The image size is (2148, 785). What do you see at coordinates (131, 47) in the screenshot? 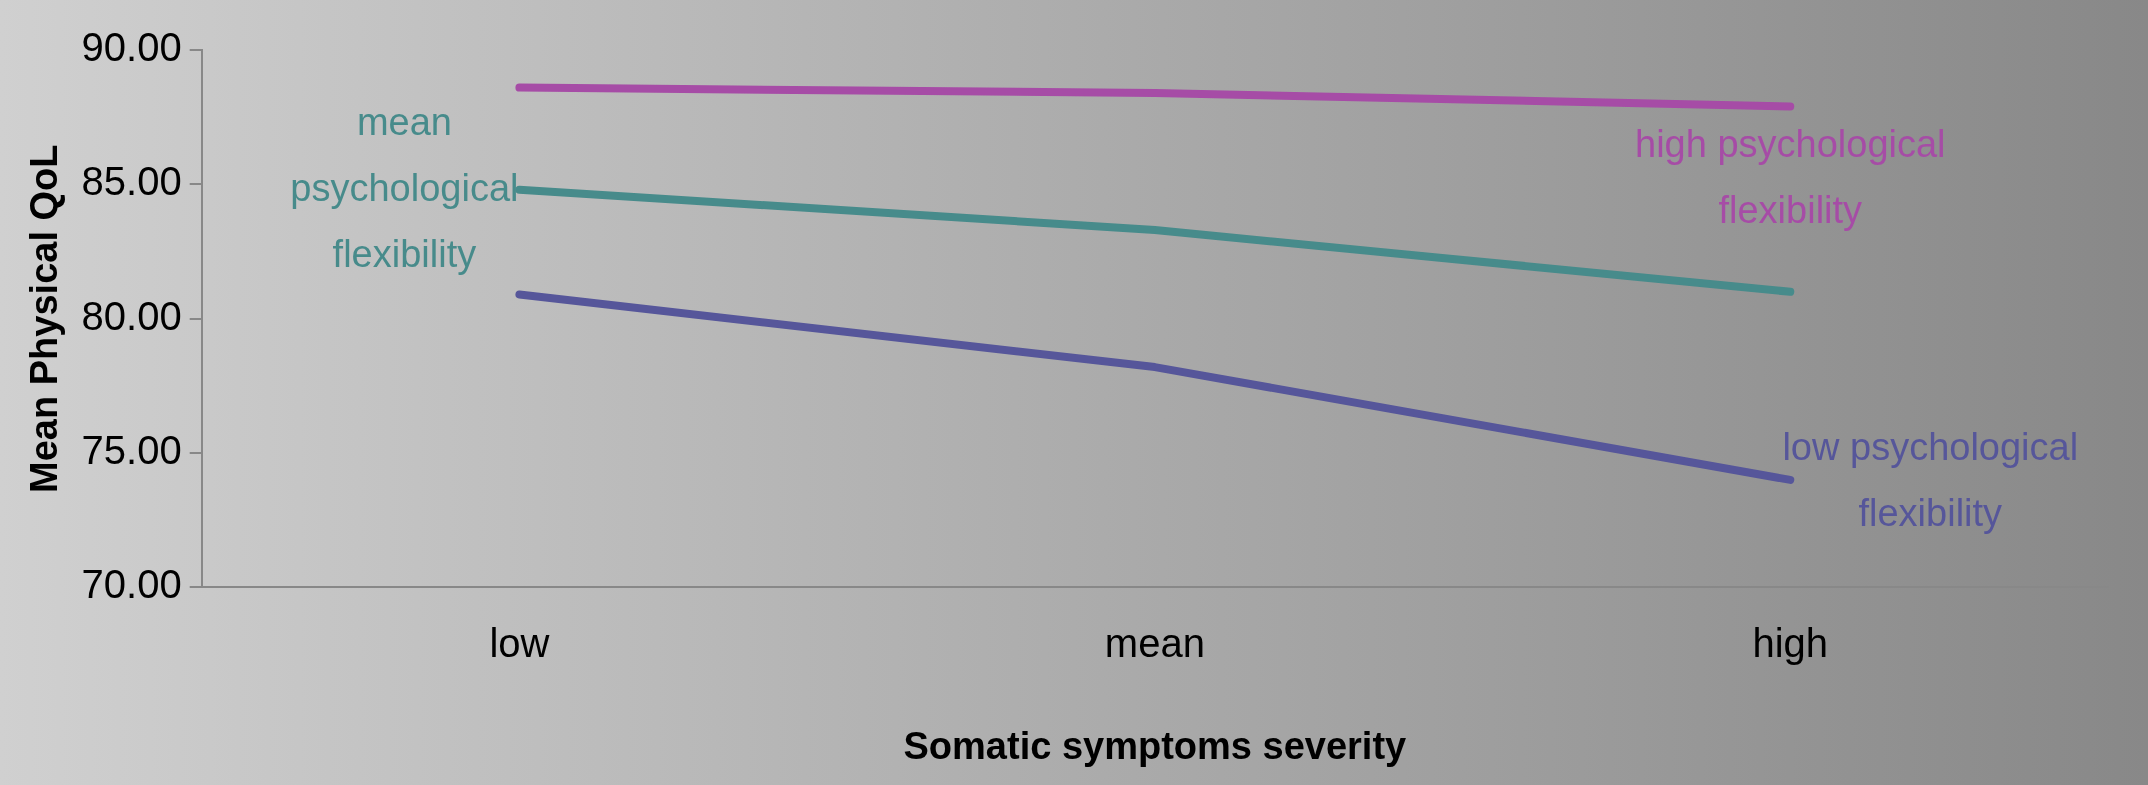
I see `y-tick-label: 90.00` at bounding box center [131, 47].